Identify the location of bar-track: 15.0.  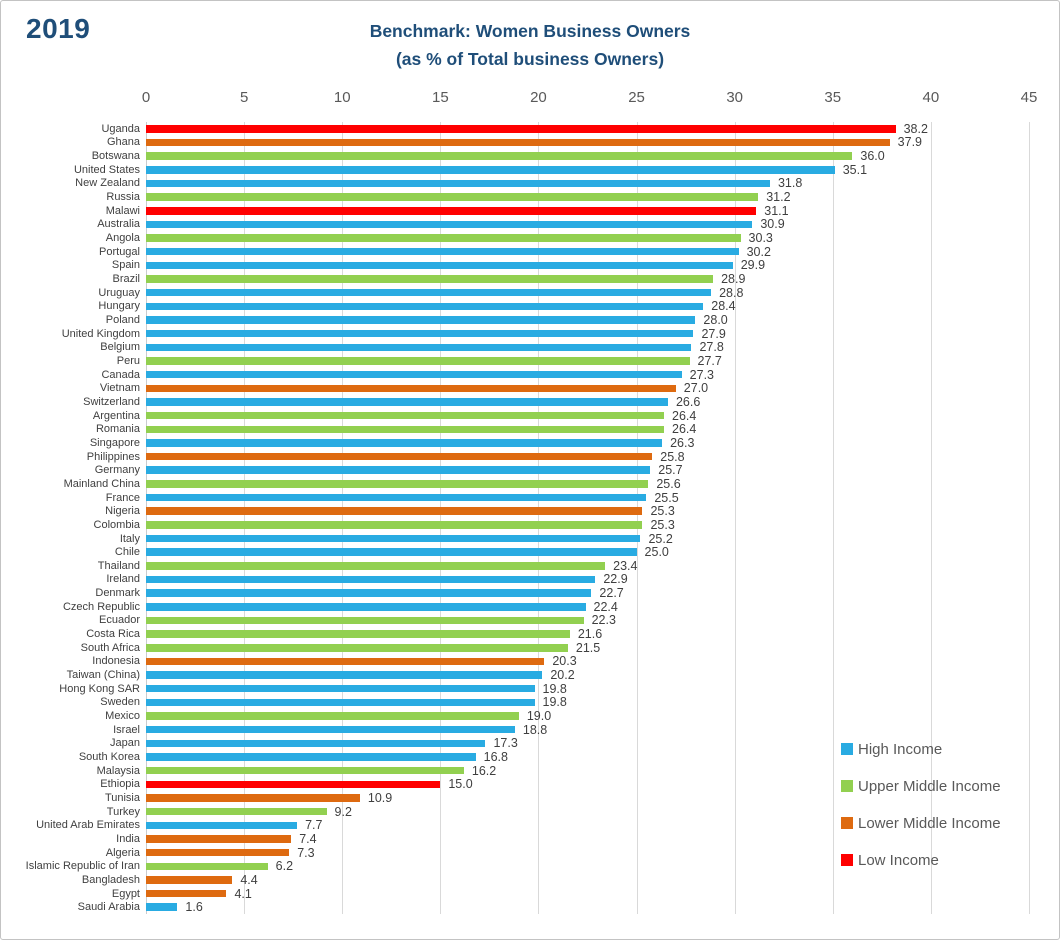
(587, 784).